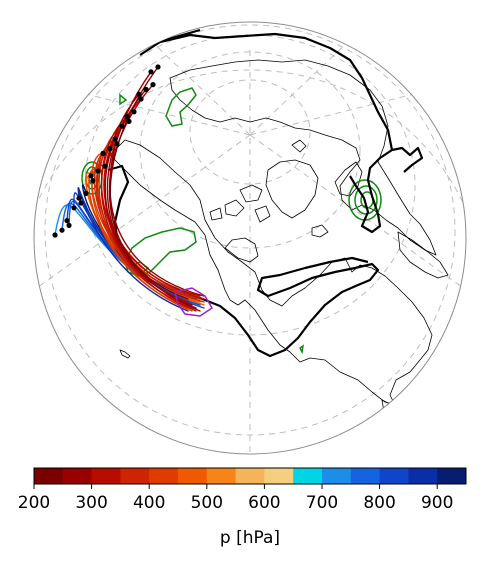 Image resolution: width=490 pixels, height=563 pixels. Describe the element at coordinates (322, 503) in the screenshot. I see `colorbar-tick-label: 700` at that location.